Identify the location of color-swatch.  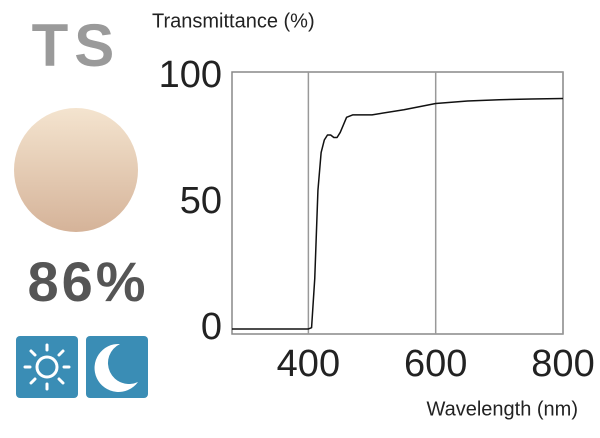
(76, 170).